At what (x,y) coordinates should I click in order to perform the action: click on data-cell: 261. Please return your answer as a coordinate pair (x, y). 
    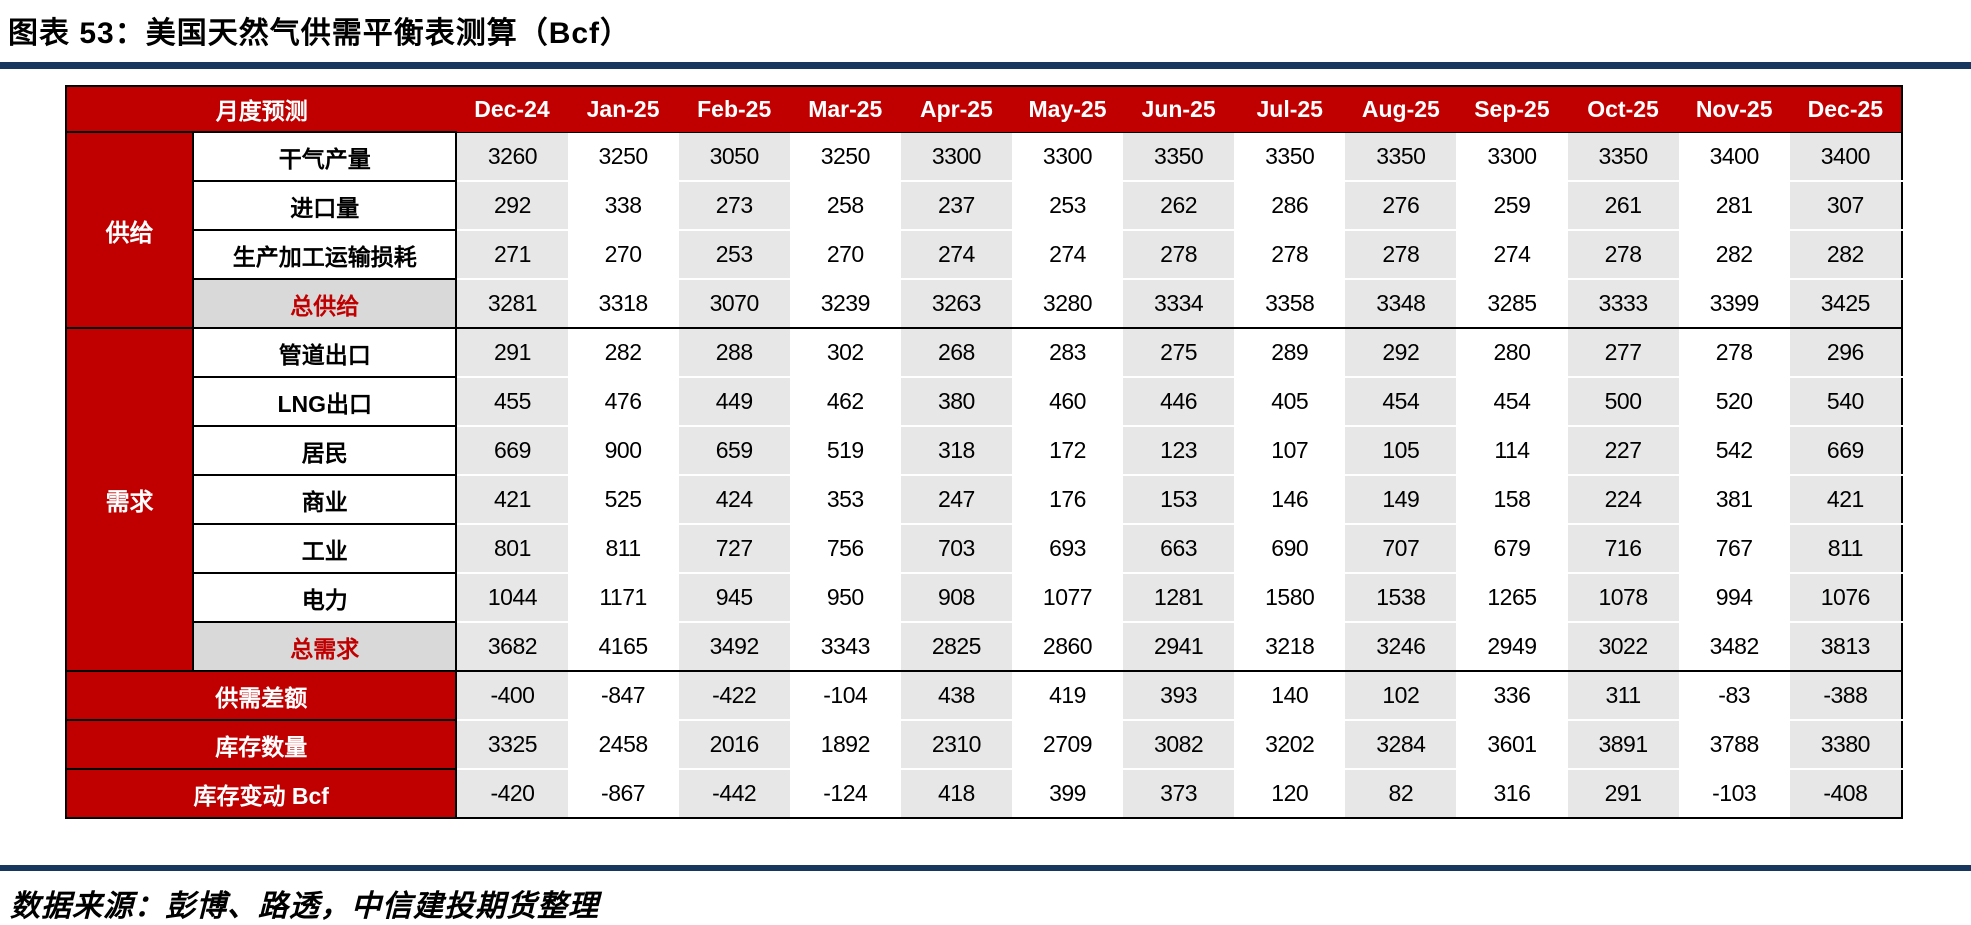
    Looking at the image, I should click on (1623, 206).